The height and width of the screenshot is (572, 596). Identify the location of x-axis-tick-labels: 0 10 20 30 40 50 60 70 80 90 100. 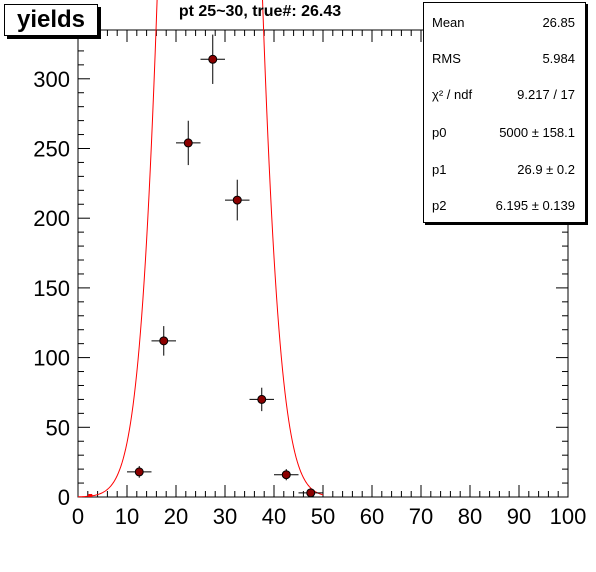
(329, 516).